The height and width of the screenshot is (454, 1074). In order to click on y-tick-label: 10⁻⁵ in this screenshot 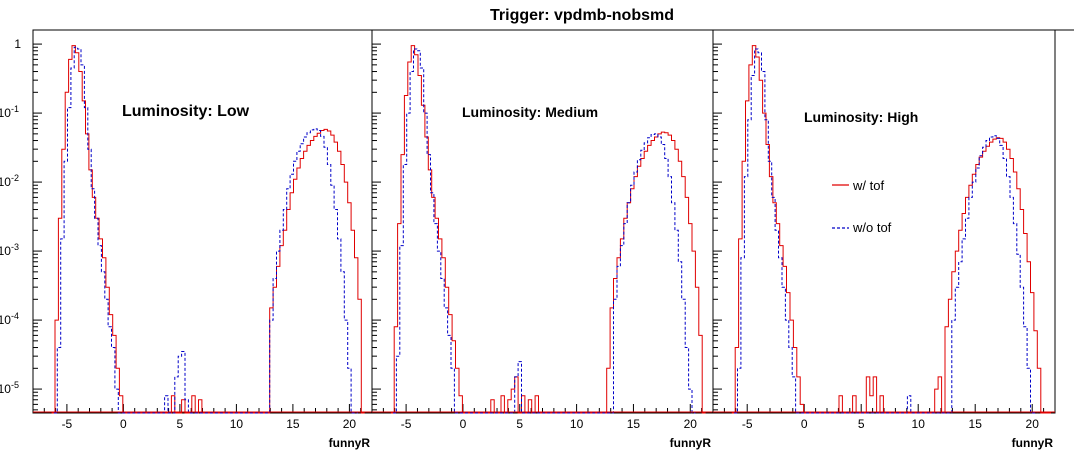, I will do `click(9, 388)`.